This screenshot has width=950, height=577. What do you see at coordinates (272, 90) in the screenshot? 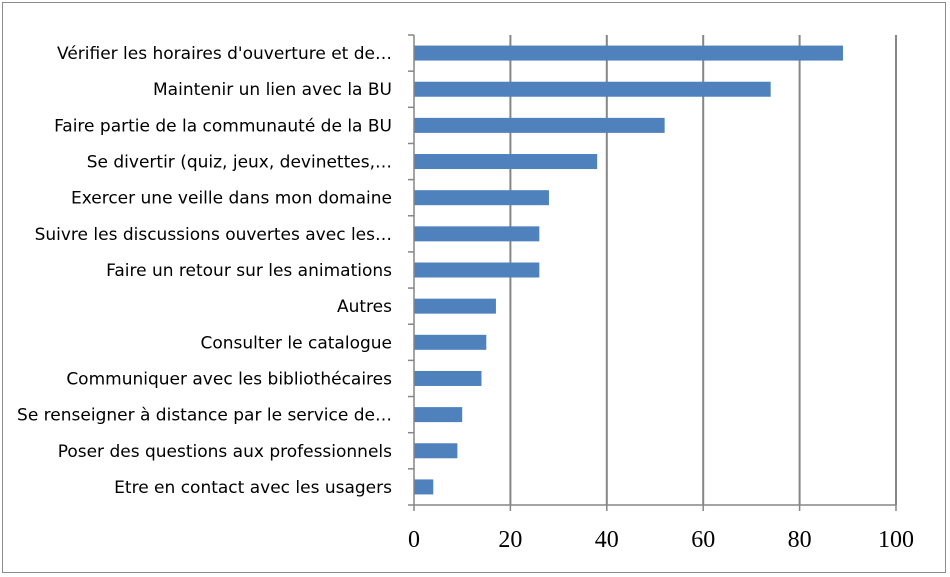
I see `category-label: Maintenir un lien avec la BU` at bounding box center [272, 90].